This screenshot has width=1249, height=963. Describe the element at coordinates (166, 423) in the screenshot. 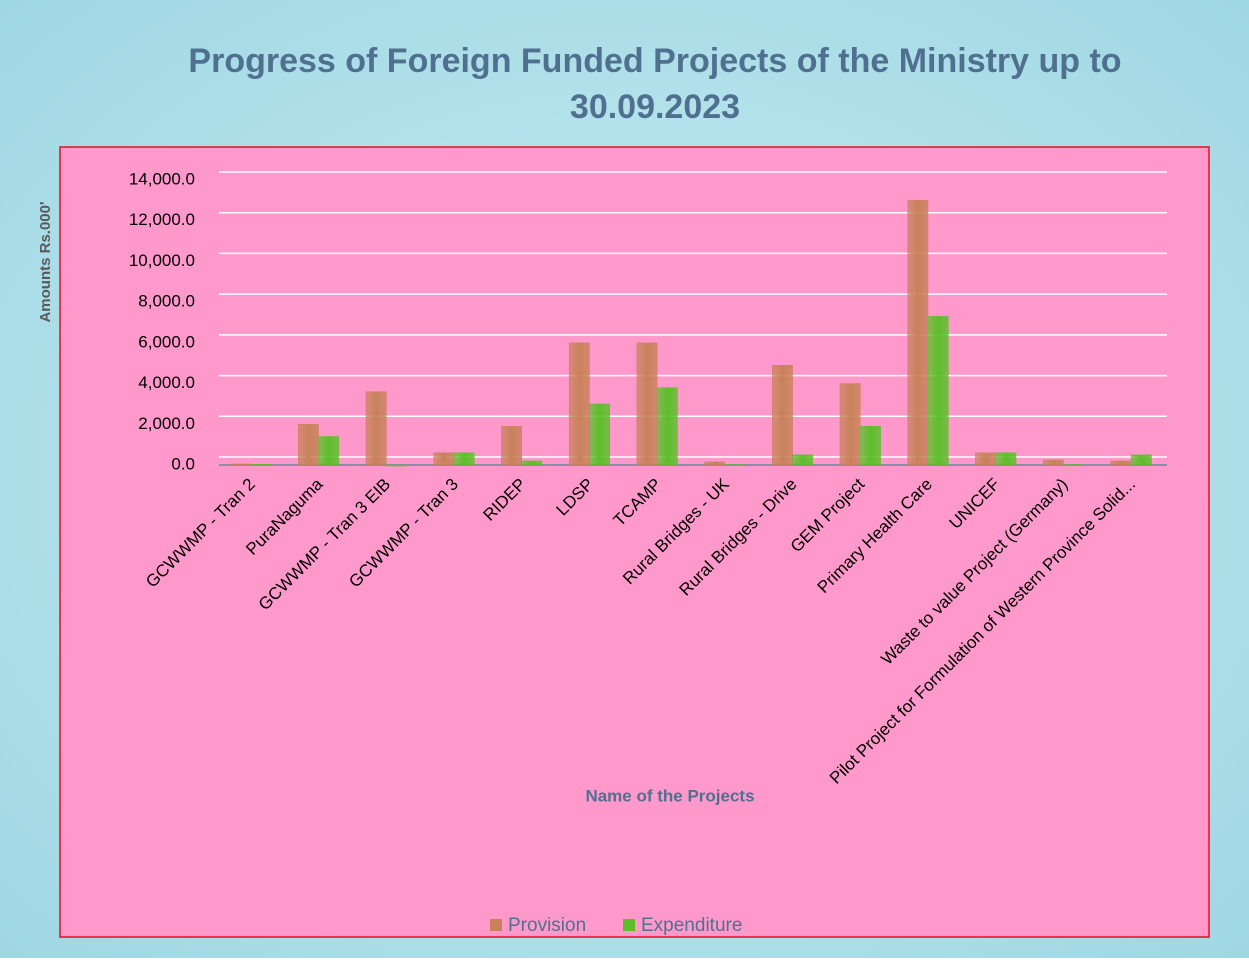

I see `y-tick-label: 2,000.0` at that location.